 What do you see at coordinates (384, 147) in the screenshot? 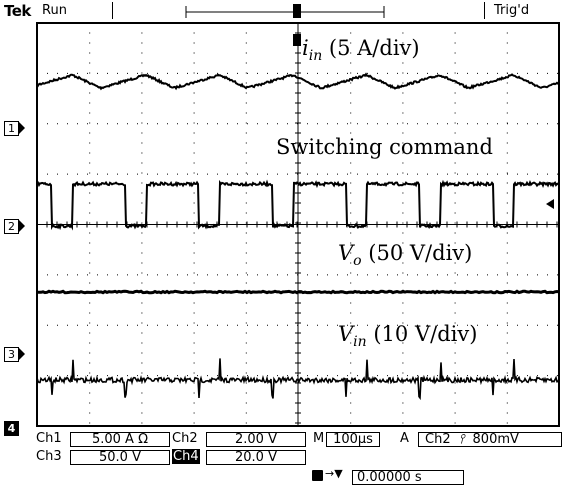
I see `switching-label: Switching command` at bounding box center [384, 147].